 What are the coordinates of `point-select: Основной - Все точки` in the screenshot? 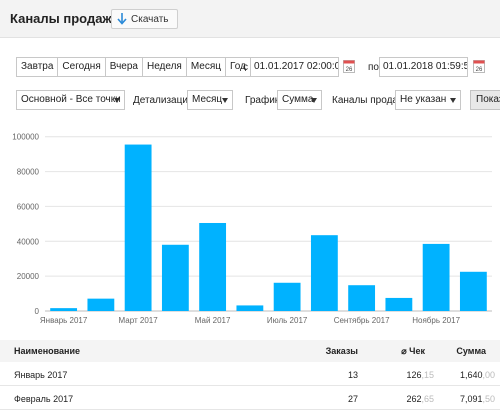 It's located at (70, 100).